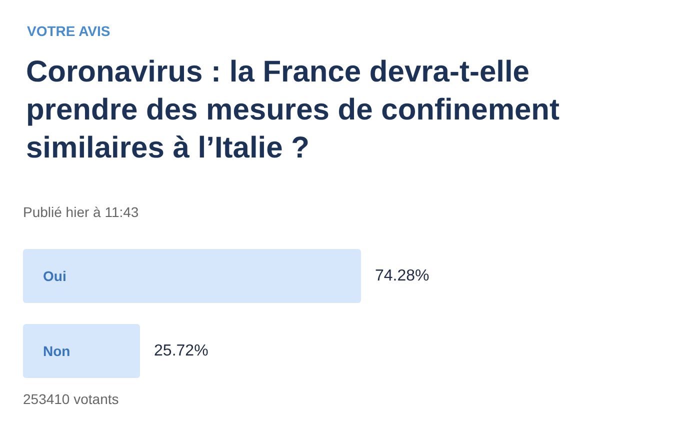  Describe the element at coordinates (181, 351) in the screenshot. I see `data-label: 25.72%` at that location.